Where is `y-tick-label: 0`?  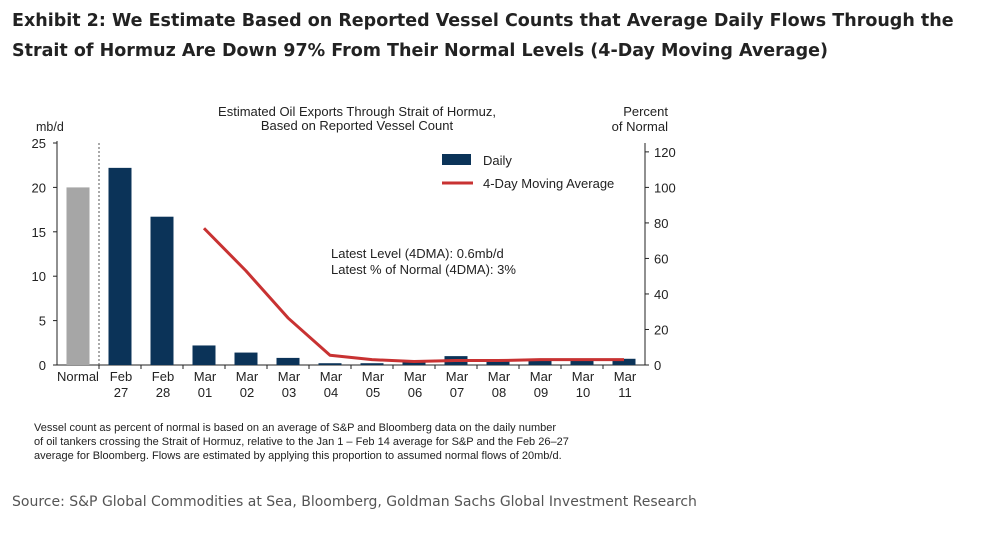
y-tick-label: 0 is located at coordinates (42, 365).